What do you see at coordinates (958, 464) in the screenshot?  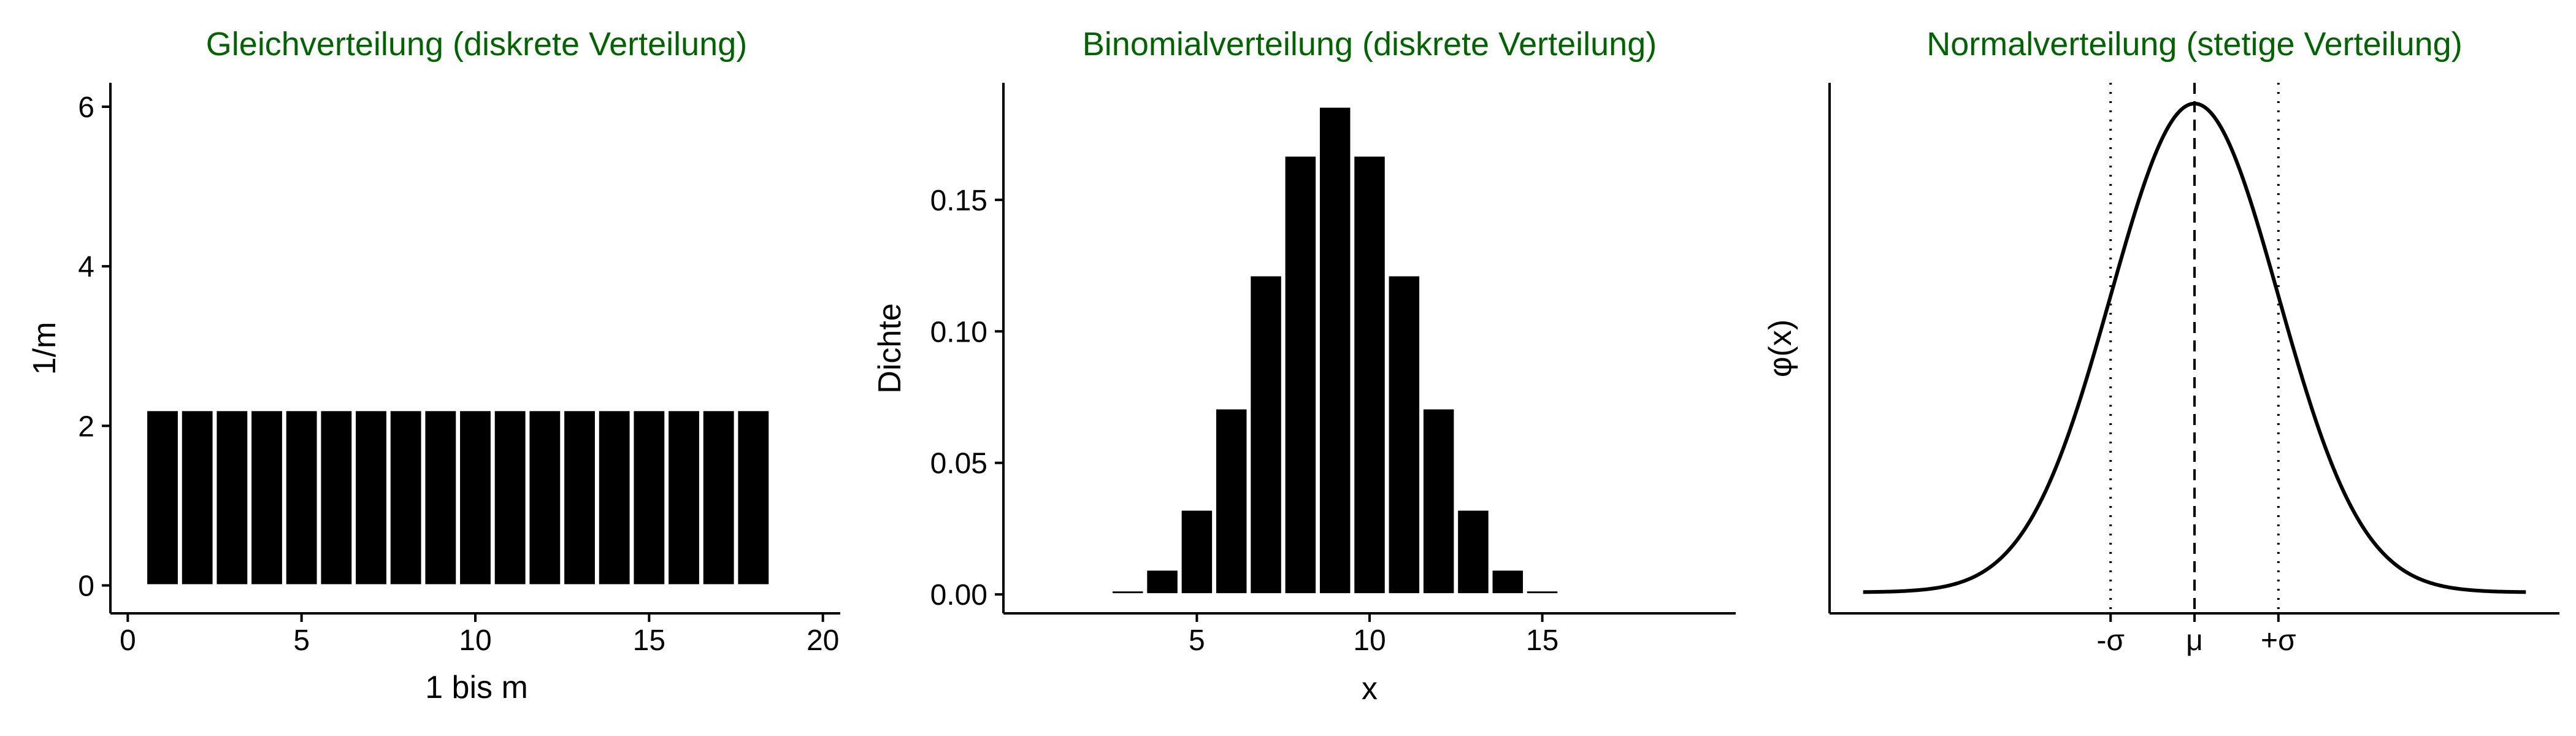 I see `y-tick-label: 0.05` at bounding box center [958, 464].